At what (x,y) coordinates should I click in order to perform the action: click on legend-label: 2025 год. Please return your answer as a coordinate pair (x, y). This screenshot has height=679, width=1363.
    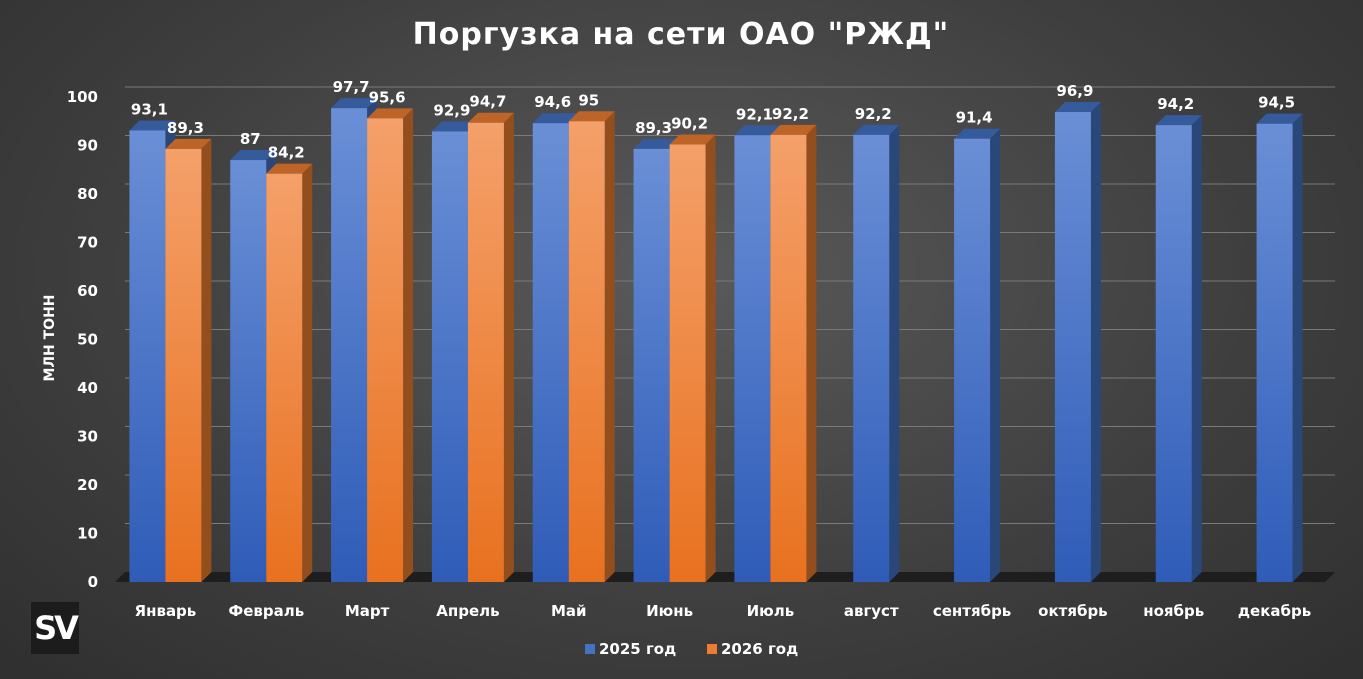
    Looking at the image, I should click on (637, 649).